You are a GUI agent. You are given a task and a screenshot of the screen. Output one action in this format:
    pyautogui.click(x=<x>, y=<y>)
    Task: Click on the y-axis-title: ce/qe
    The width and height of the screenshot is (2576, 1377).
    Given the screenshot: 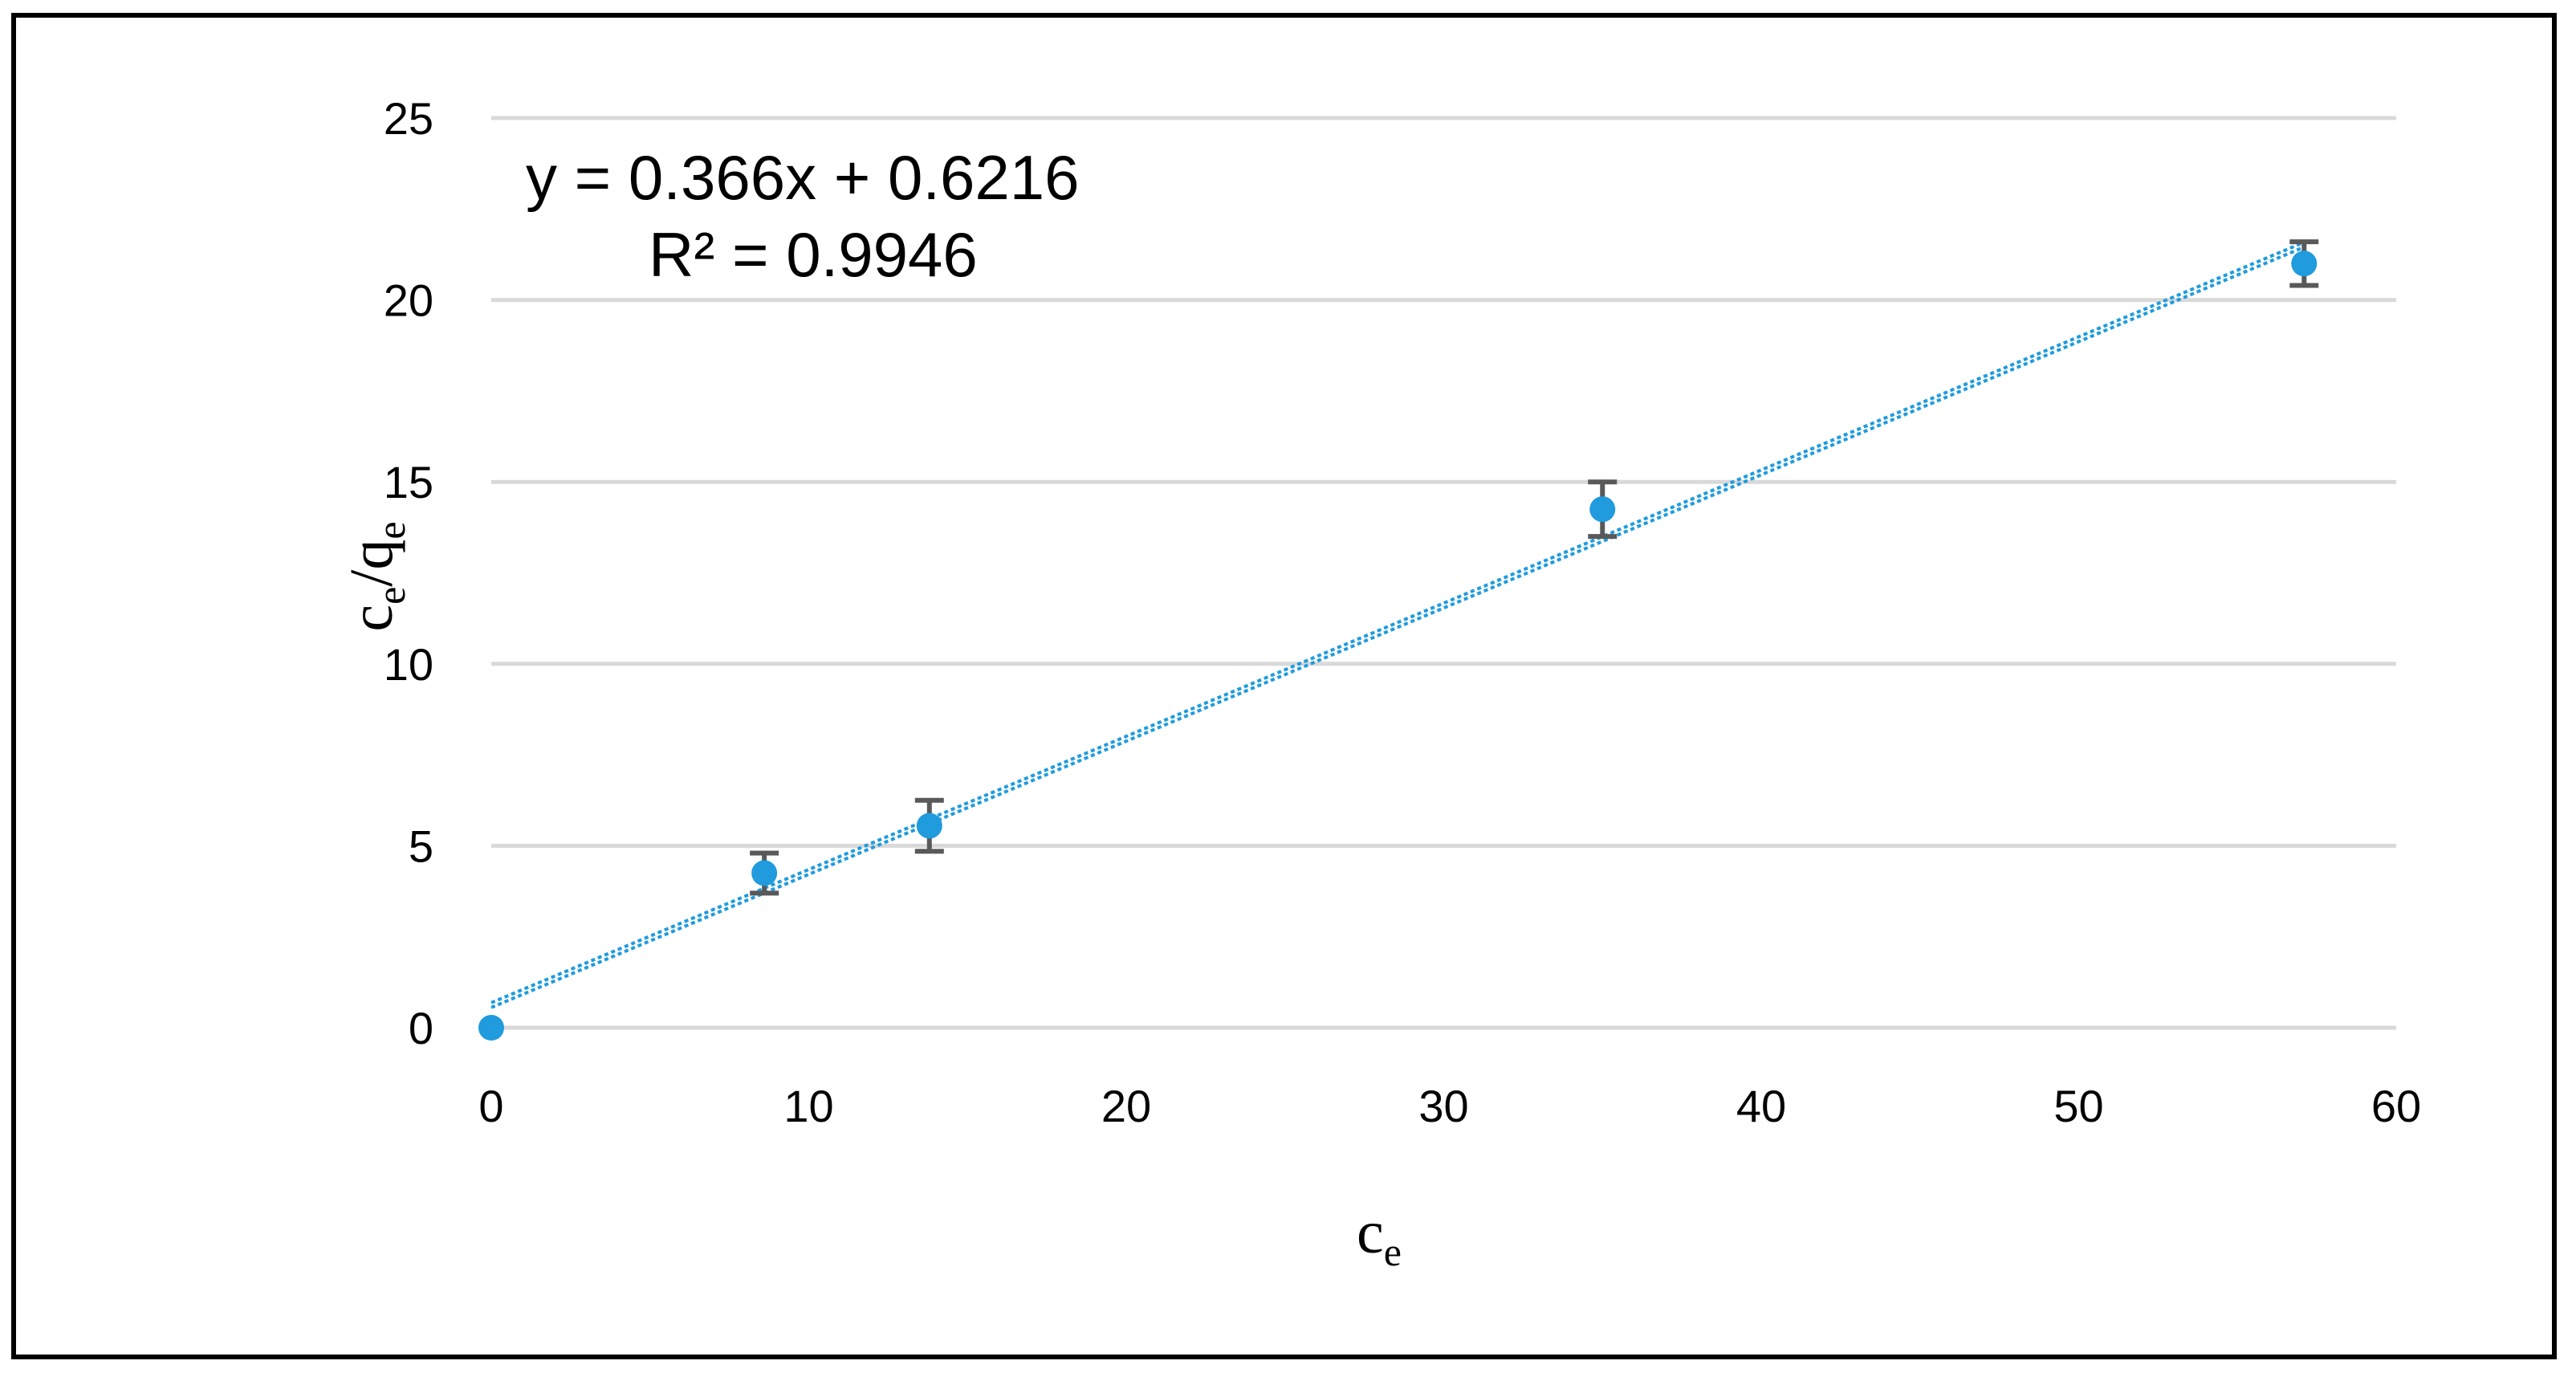 What is the action you would take?
    pyautogui.click(x=375, y=576)
    